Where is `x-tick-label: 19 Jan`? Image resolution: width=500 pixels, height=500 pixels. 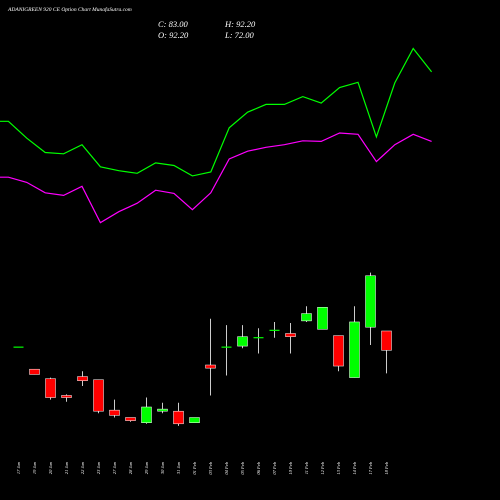
x-tick-label: 19 Jan is located at coordinates (34, 467).